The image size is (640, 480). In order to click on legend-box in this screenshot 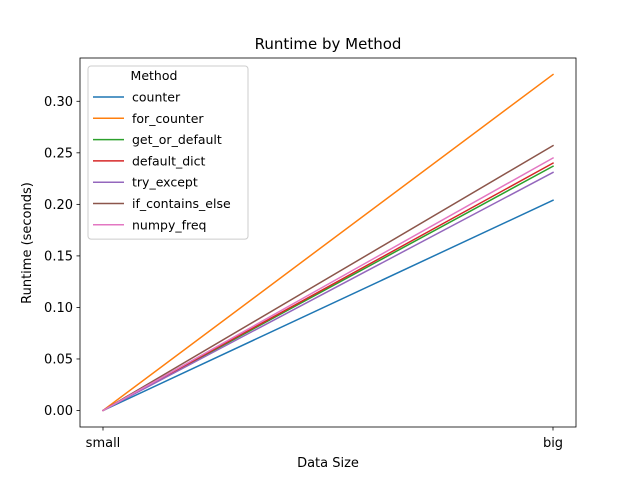, I will do `click(168, 152)`.